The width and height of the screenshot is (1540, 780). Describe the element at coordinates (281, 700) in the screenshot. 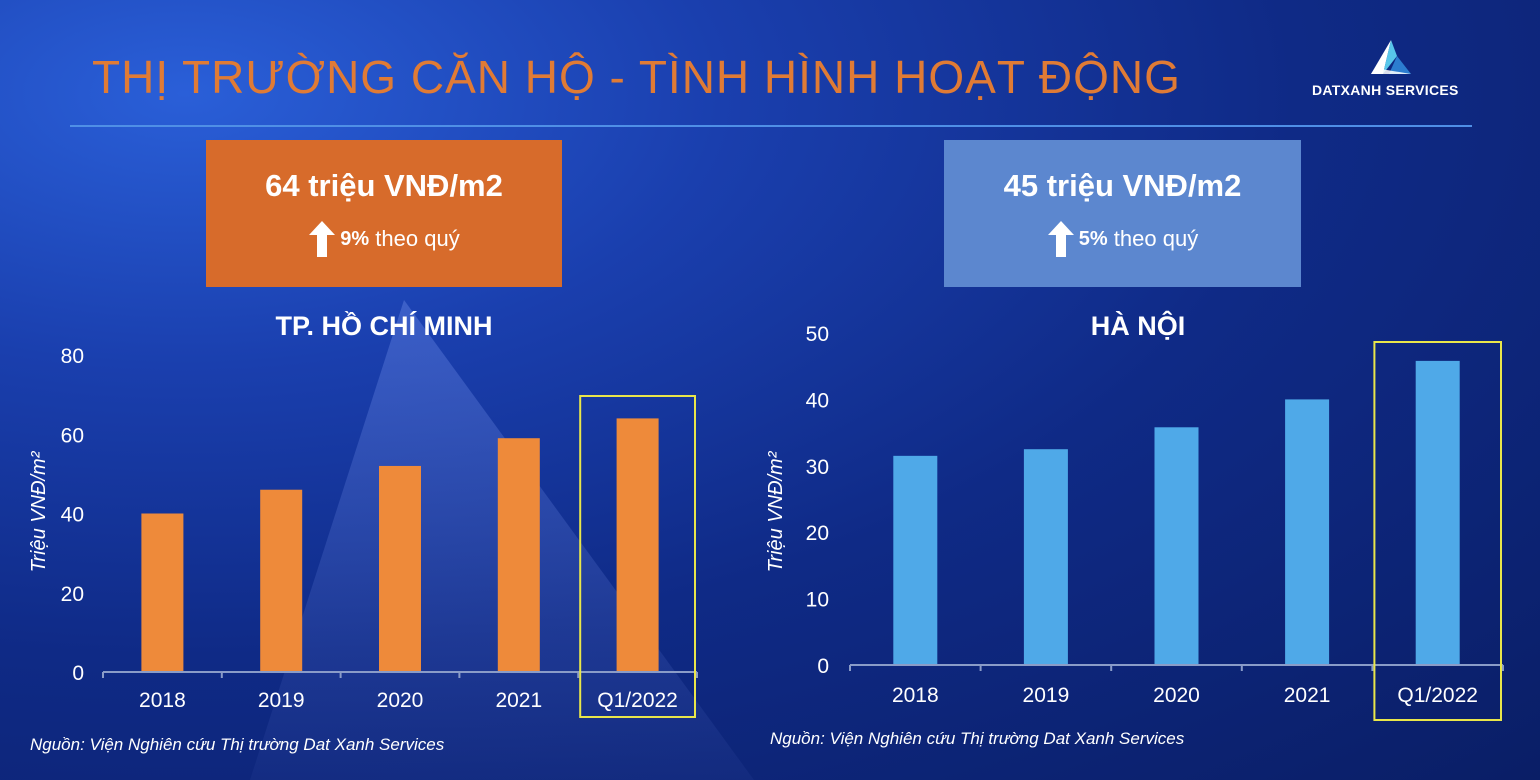

I see `x-tick-label-hcm: 2019` at that location.